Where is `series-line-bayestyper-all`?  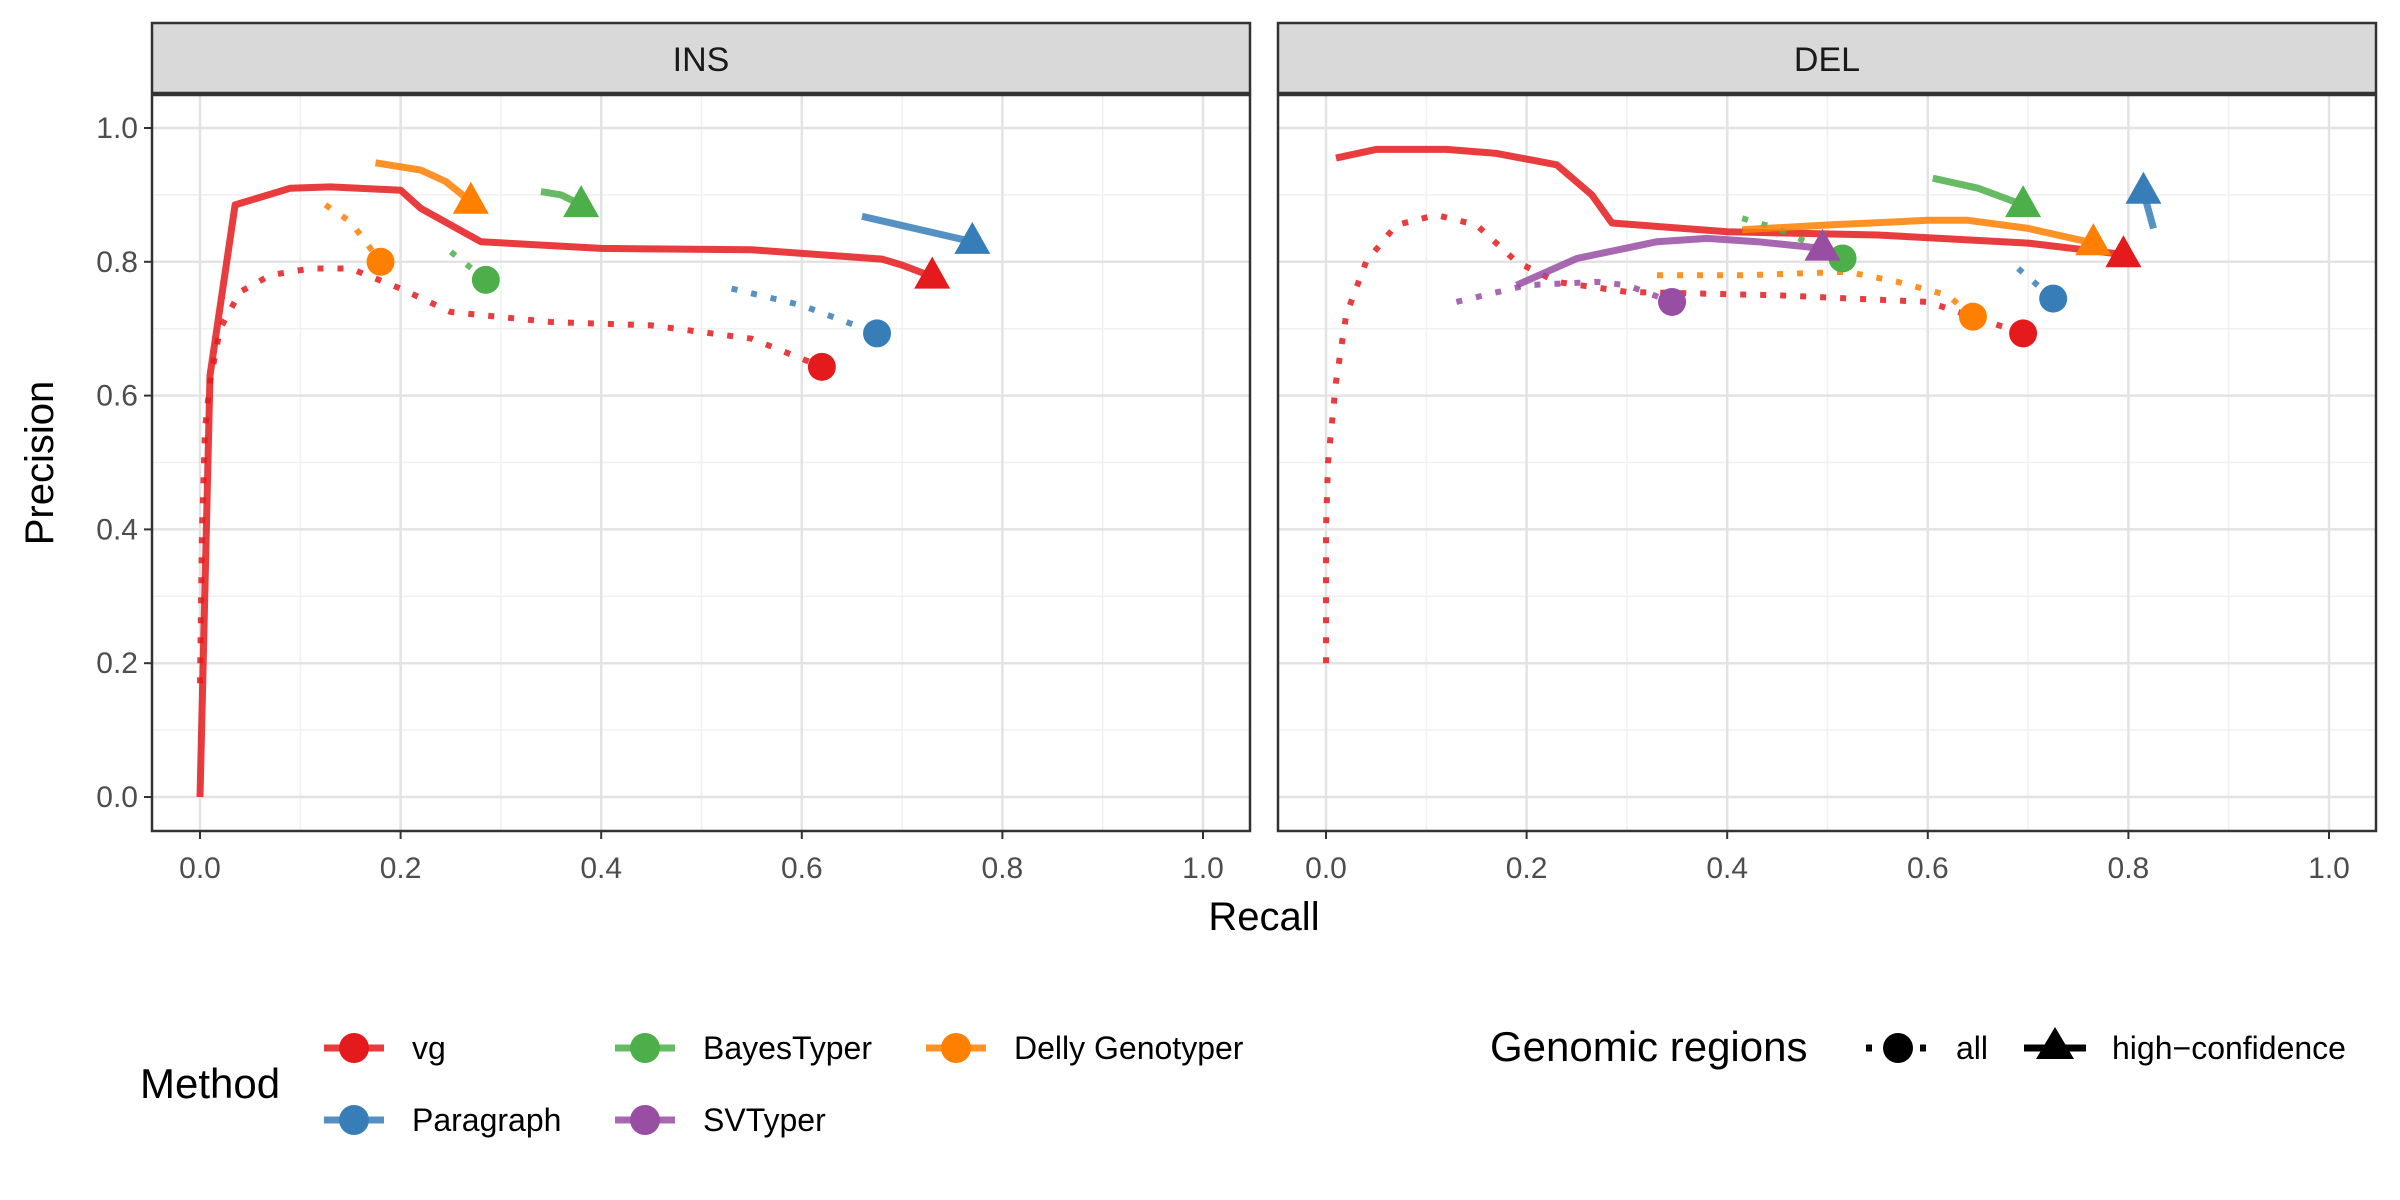
series-line-bayestyper-all is located at coordinates (468, 266).